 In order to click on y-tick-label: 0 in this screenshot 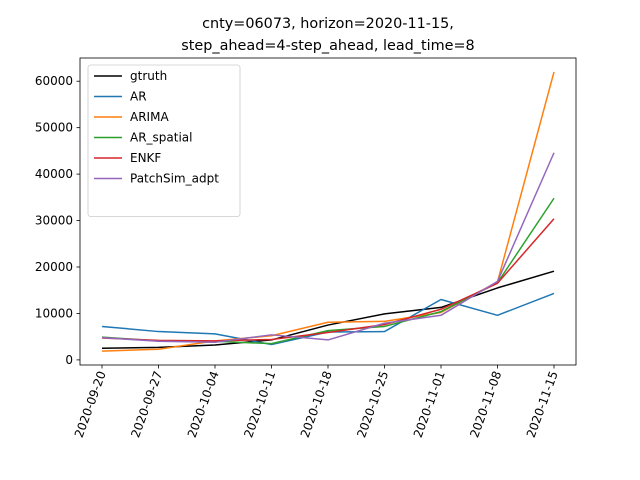, I will do `click(69, 360)`.